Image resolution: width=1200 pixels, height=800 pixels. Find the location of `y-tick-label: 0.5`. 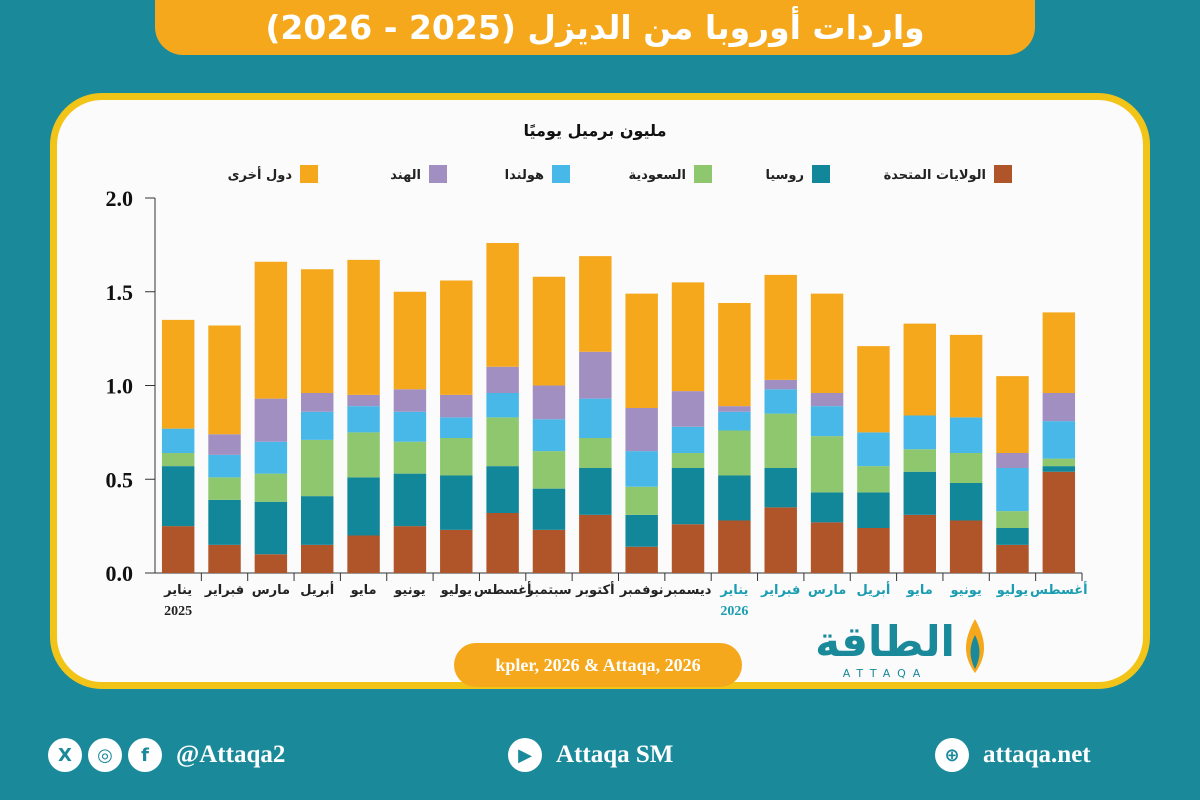

y-tick-label: 0.5 is located at coordinates (120, 479).